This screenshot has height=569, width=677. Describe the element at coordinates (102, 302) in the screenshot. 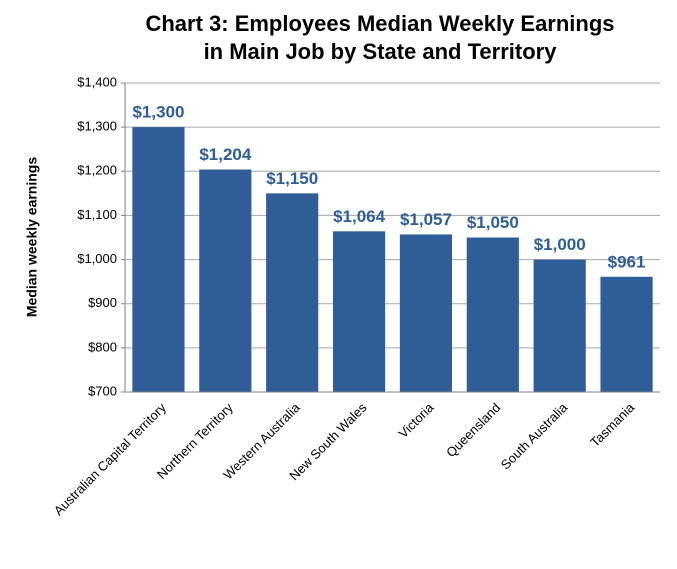

I see `y-tick-label: $900` at that location.